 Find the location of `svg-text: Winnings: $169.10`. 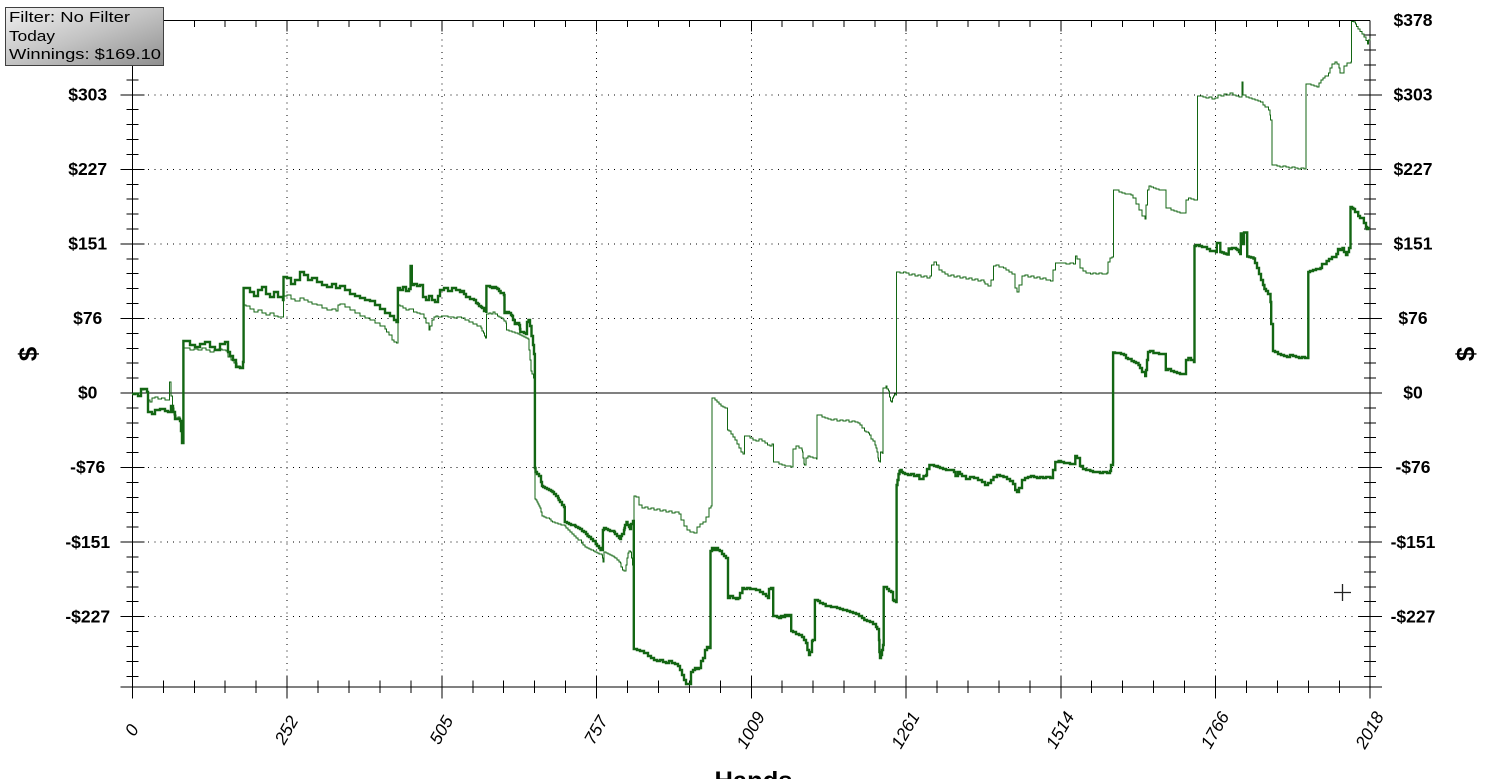

svg-text: Winnings: $169.10 is located at coordinates (85, 55).